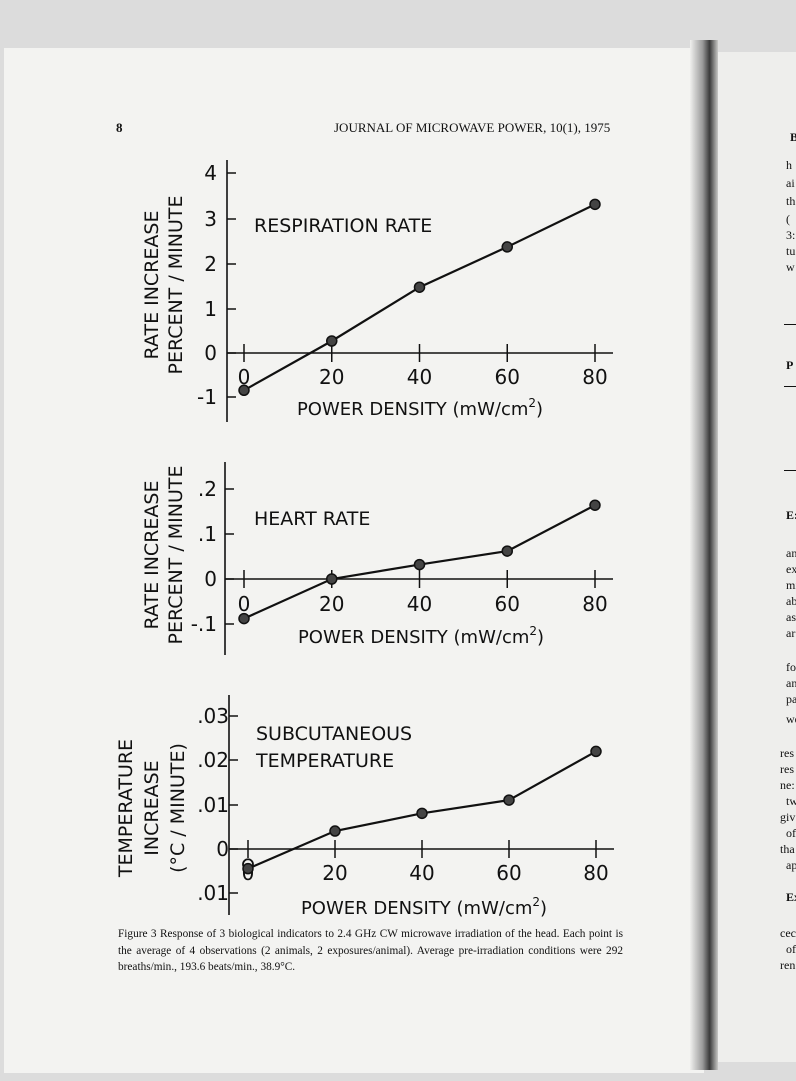 The width and height of the screenshot is (796, 1081). I want to click on facing-page-fragment: B, so click(793, 137).